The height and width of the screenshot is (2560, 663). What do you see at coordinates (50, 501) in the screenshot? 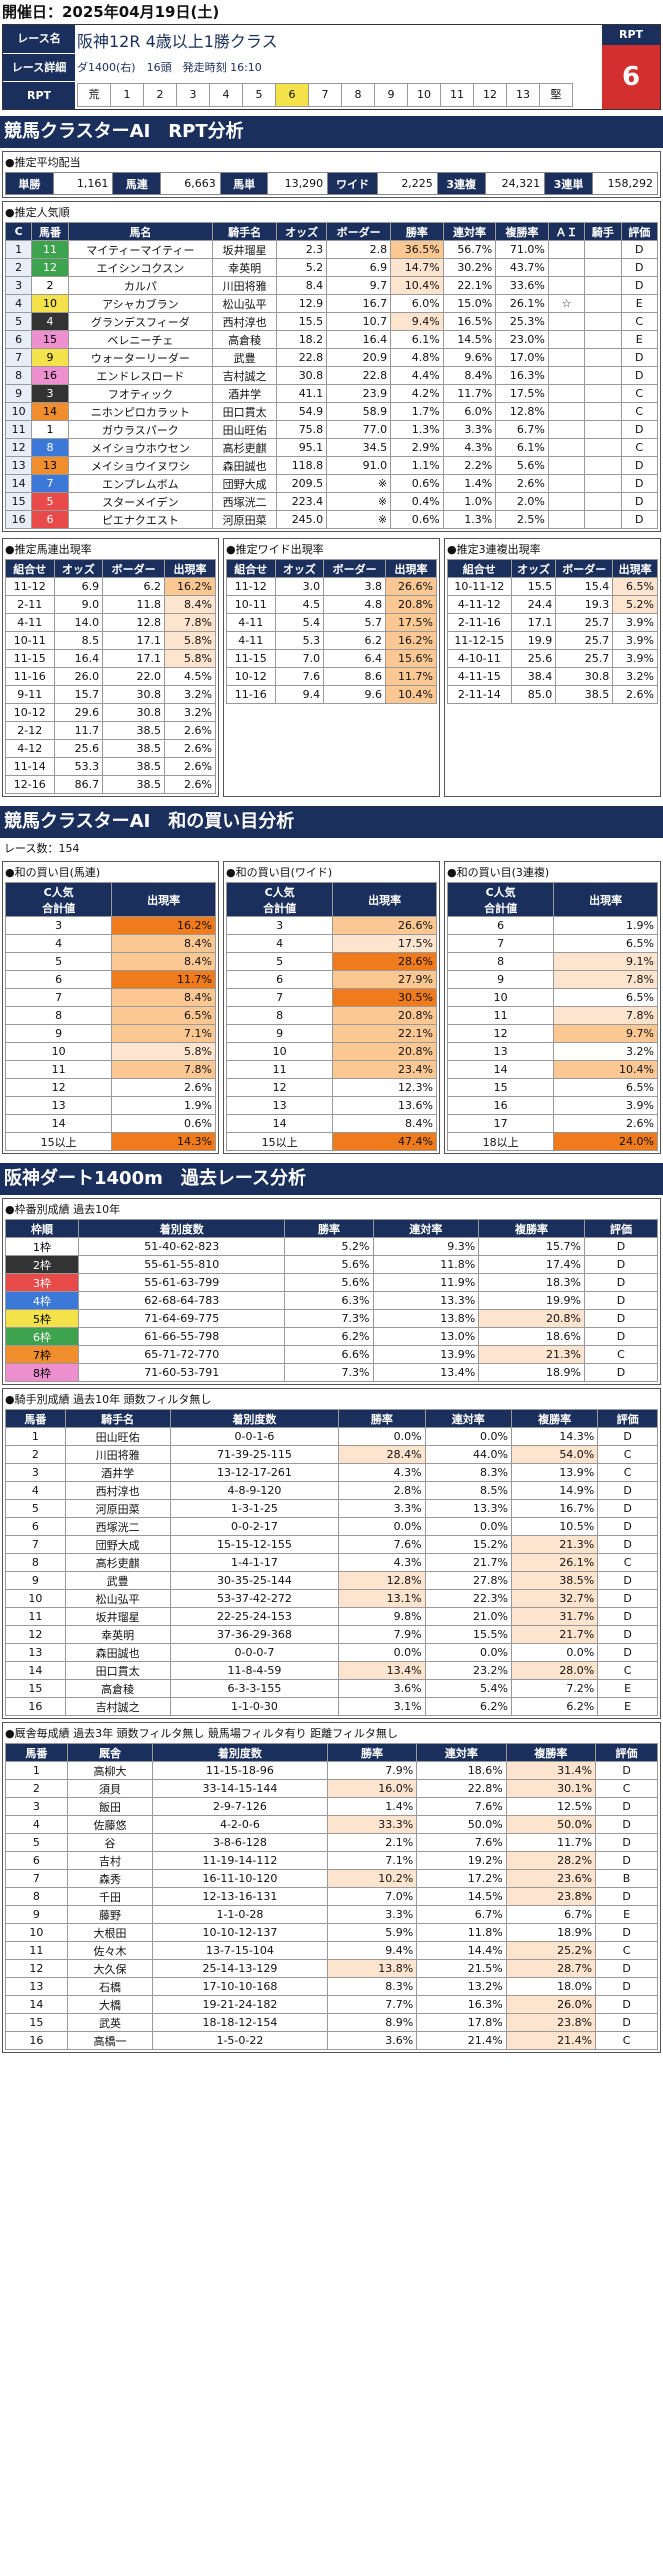
I see `table-cell: 5` at bounding box center [50, 501].